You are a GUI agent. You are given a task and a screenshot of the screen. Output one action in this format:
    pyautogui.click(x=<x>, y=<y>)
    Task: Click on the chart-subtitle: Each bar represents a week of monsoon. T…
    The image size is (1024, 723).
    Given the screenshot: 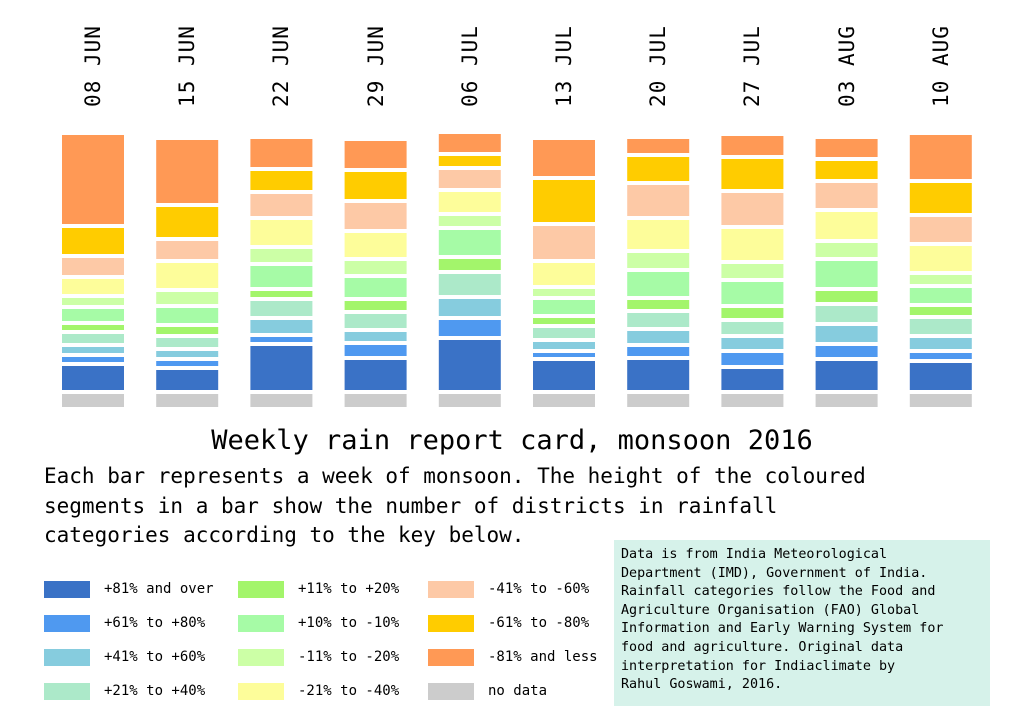 What is the action you would take?
    pyautogui.click(x=455, y=505)
    